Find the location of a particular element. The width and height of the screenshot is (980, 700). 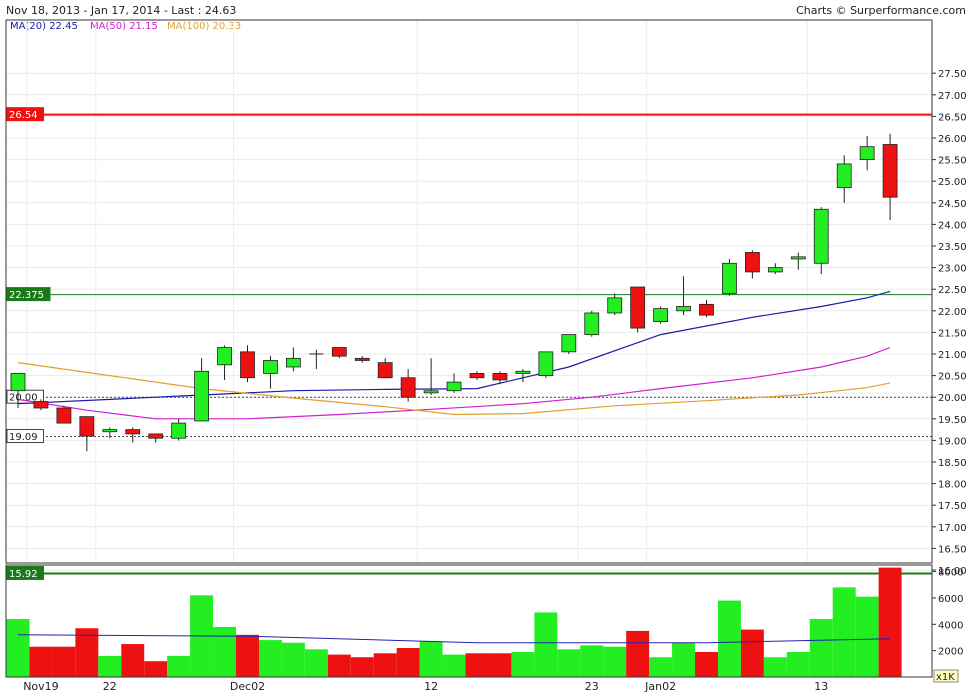

price-tick-label: 24.50 is located at coordinates (952, 204).